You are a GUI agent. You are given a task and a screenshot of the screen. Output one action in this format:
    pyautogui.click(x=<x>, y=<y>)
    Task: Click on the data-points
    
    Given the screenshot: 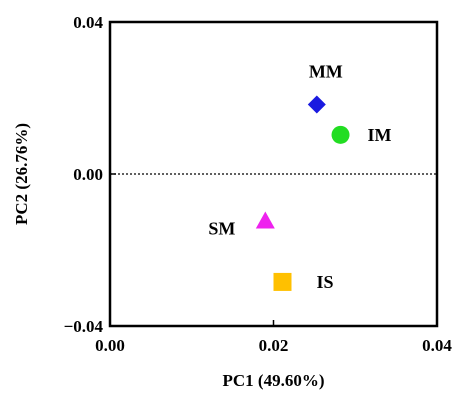 What is the action you would take?
    pyautogui.click(x=302, y=193)
    